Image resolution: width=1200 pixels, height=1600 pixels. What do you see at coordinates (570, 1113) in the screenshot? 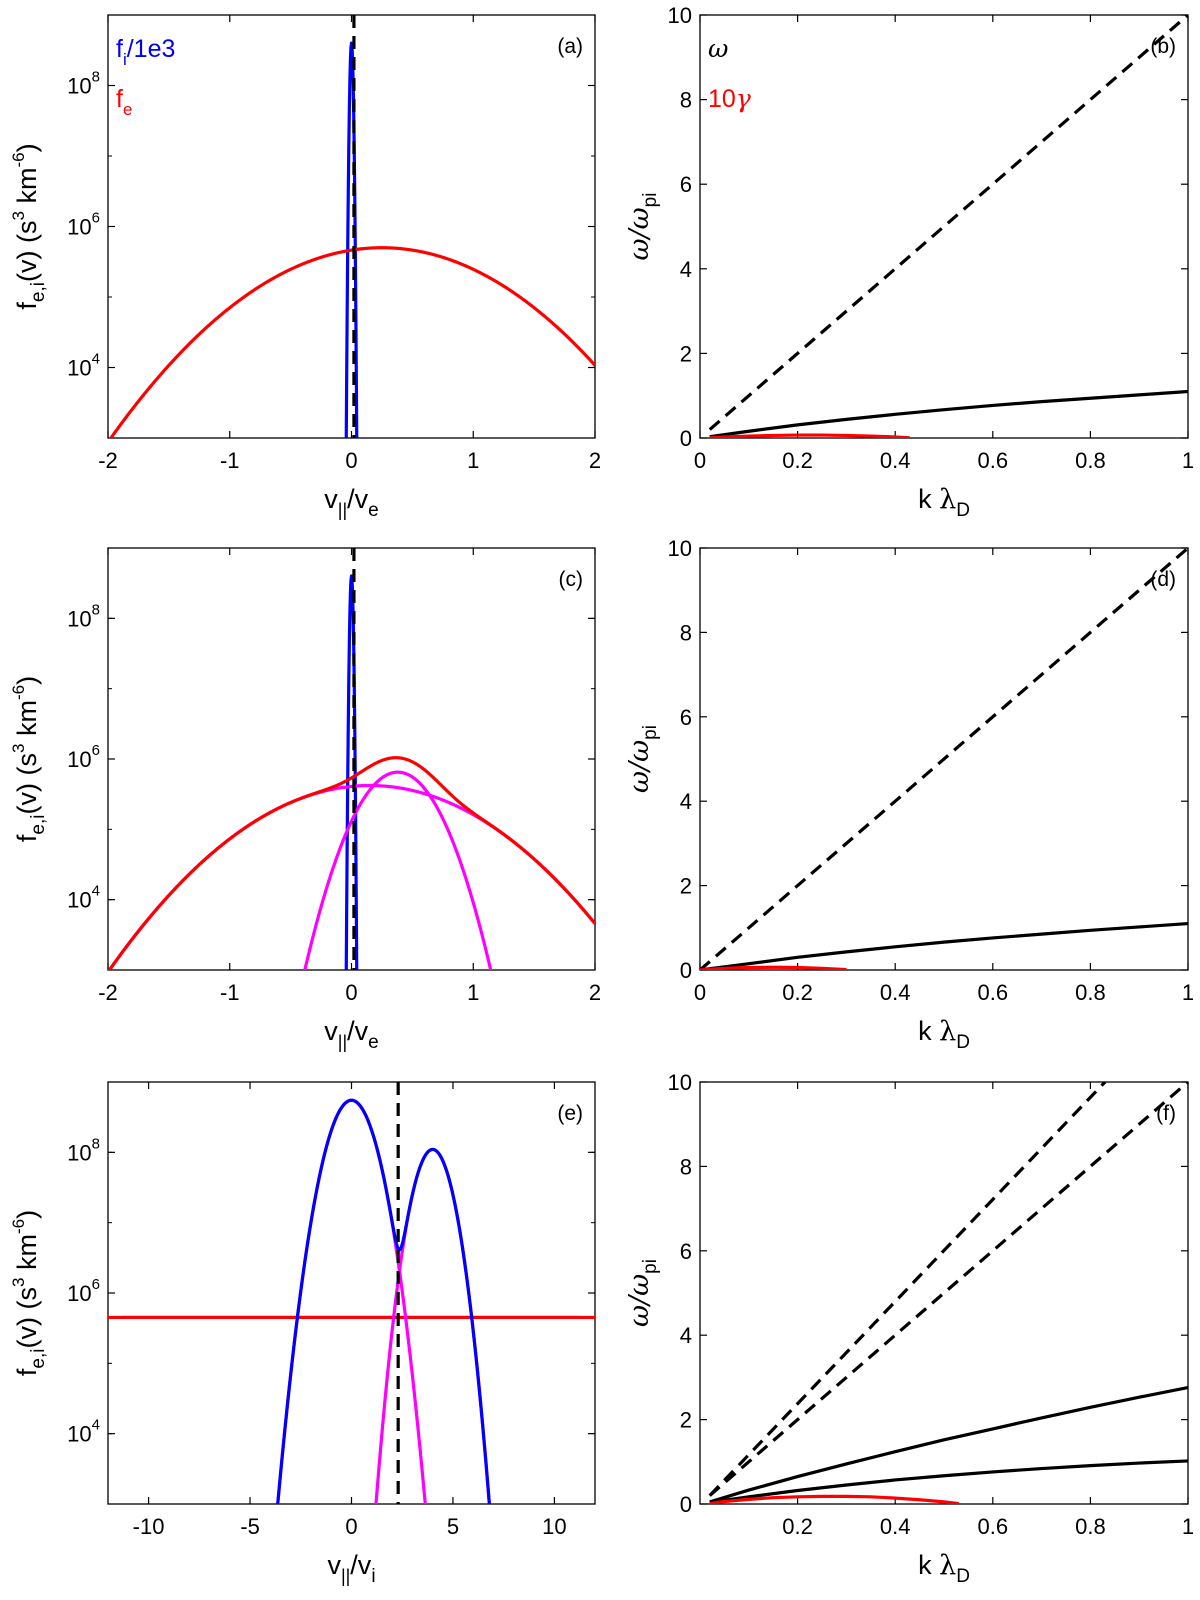
I see `panel-label: (e)` at bounding box center [570, 1113].